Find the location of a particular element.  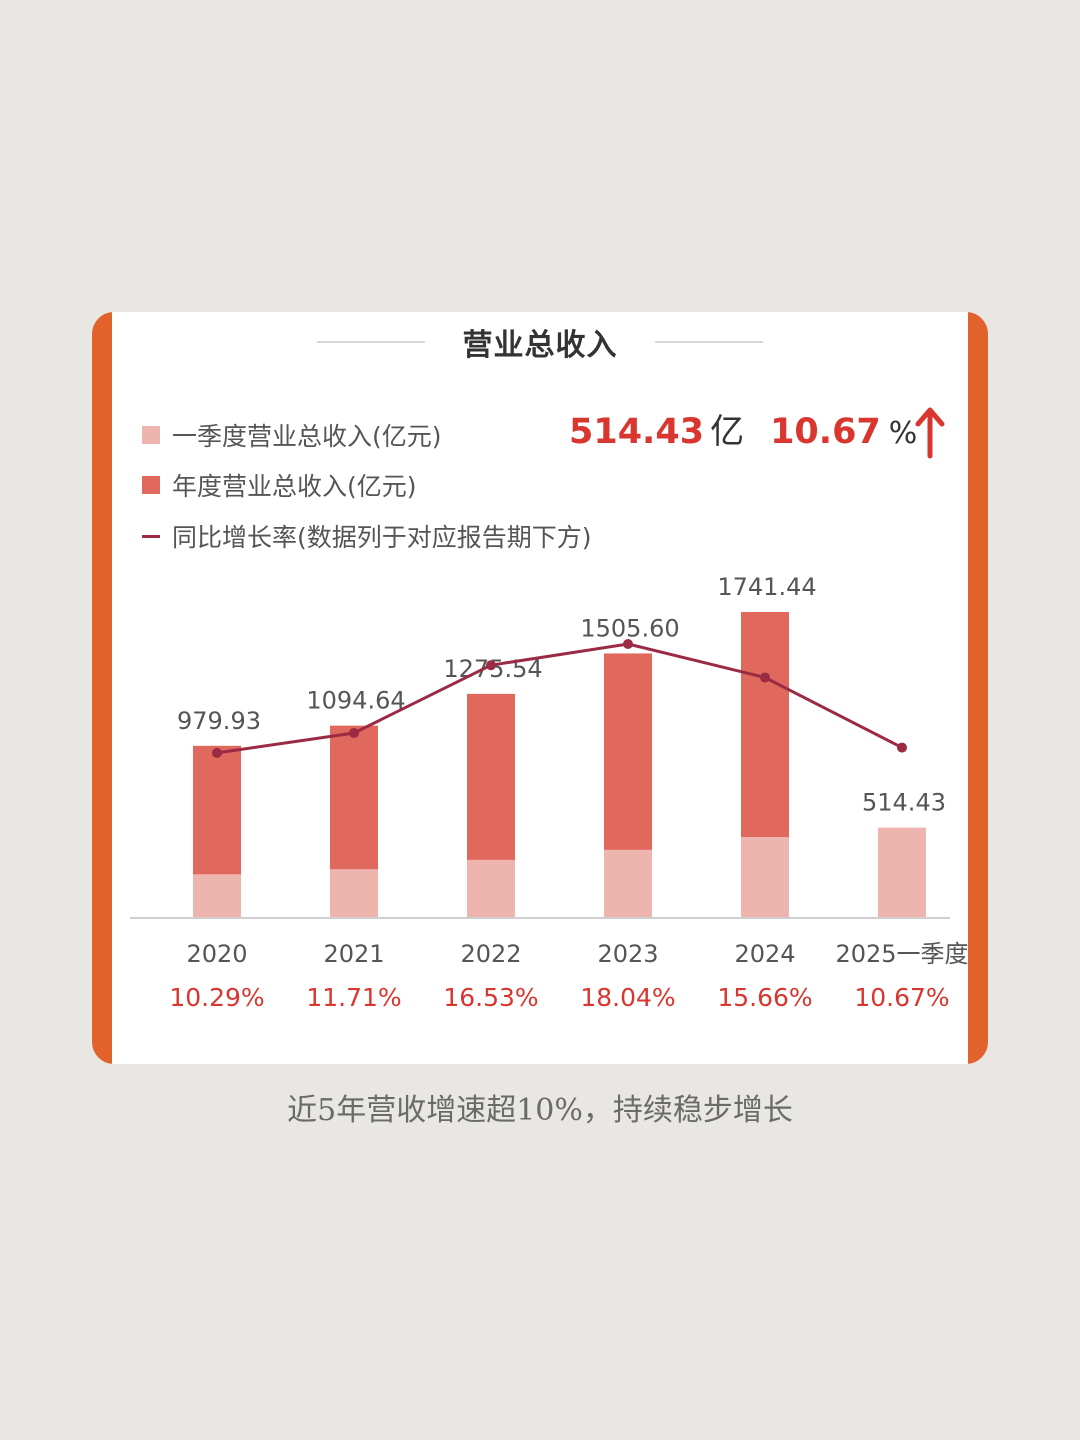

growth-label-2022: 16.53% is located at coordinates (490, 997).